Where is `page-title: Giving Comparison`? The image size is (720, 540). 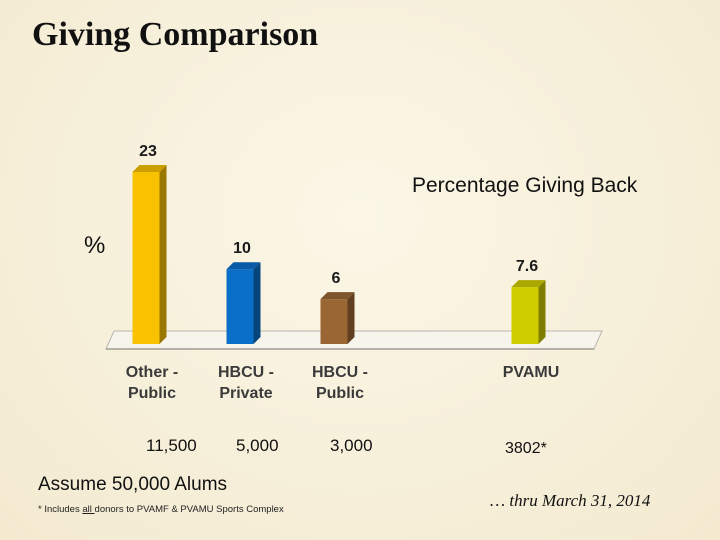 page-title: Giving Comparison is located at coordinates (175, 34).